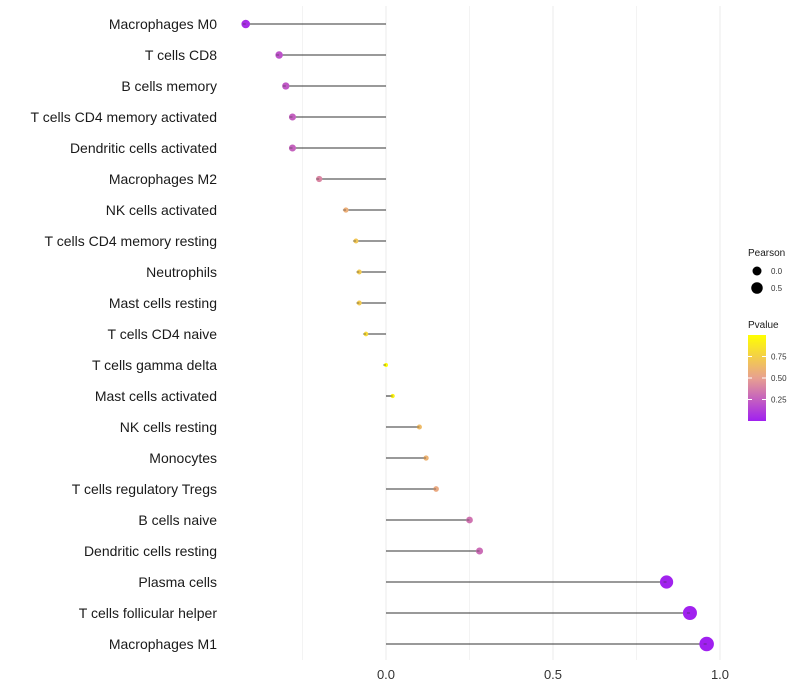 The height and width of the screenshot is (700, 800). What do you see at coordinates (156, 396) in the screenshot?
I see `category-label: Mast cells activated` at bounding box center [156, 396].